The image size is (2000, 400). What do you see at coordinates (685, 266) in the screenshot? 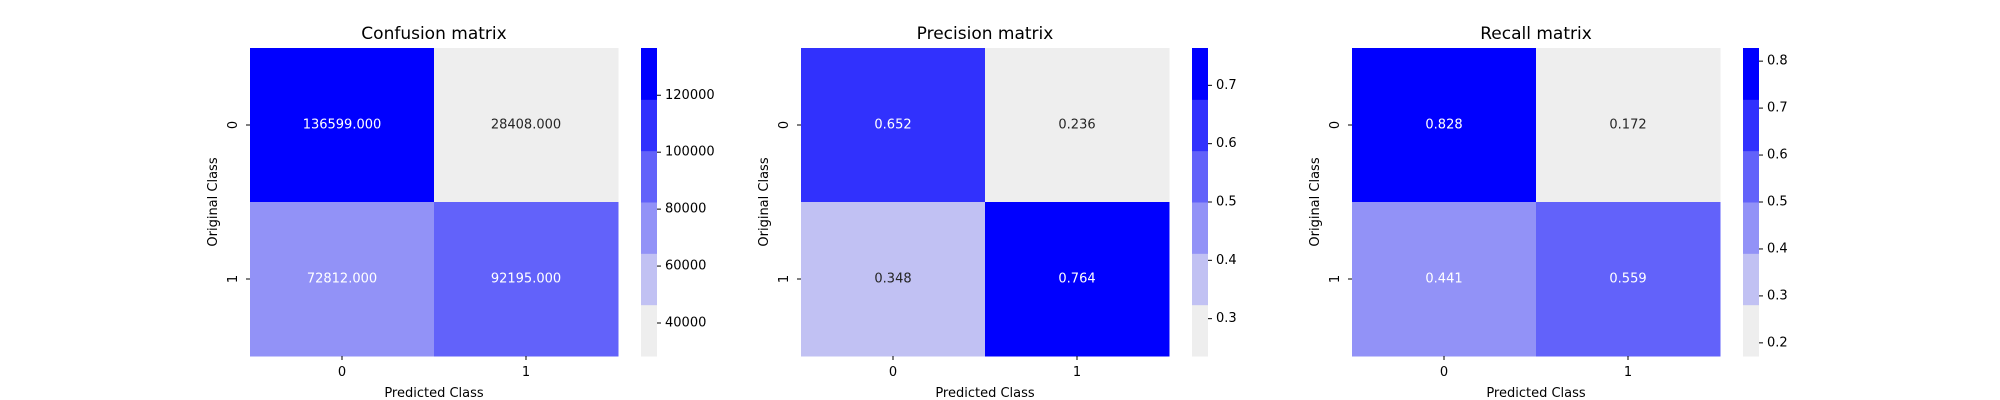
I see `colorbar-tick-label: 60000` at bounding box center [685, 266].